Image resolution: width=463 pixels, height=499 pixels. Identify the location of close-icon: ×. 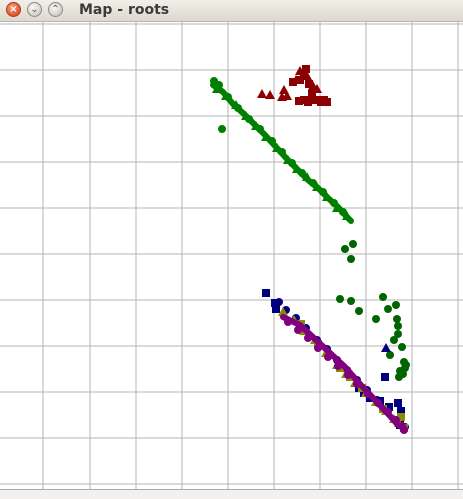
(13, 9).